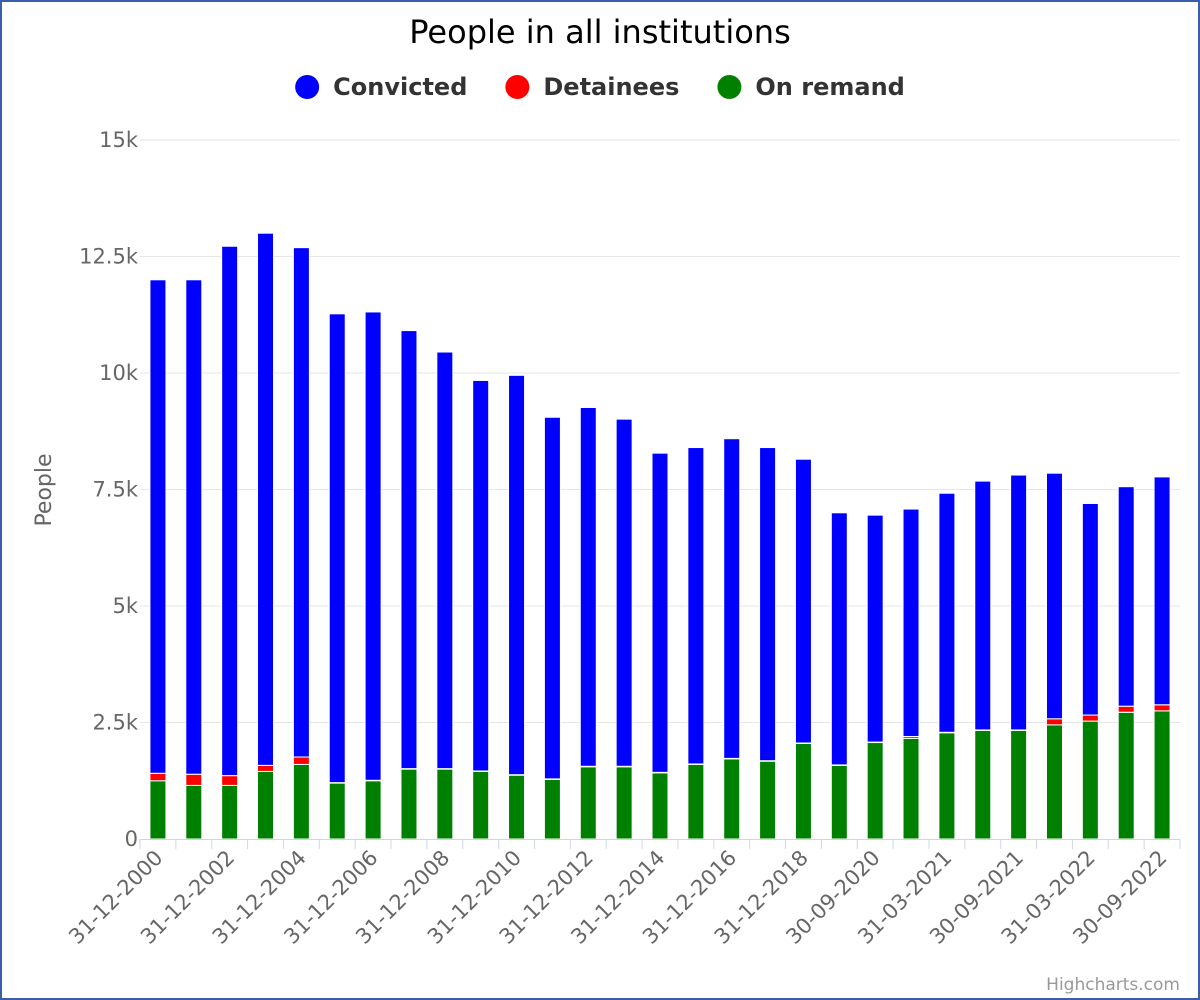 The image size is (1200, 1000). What do you see at coordinates (829, 87) in the screenshot?
I see `legend-label: On remand` at bounding box center [829, 87].